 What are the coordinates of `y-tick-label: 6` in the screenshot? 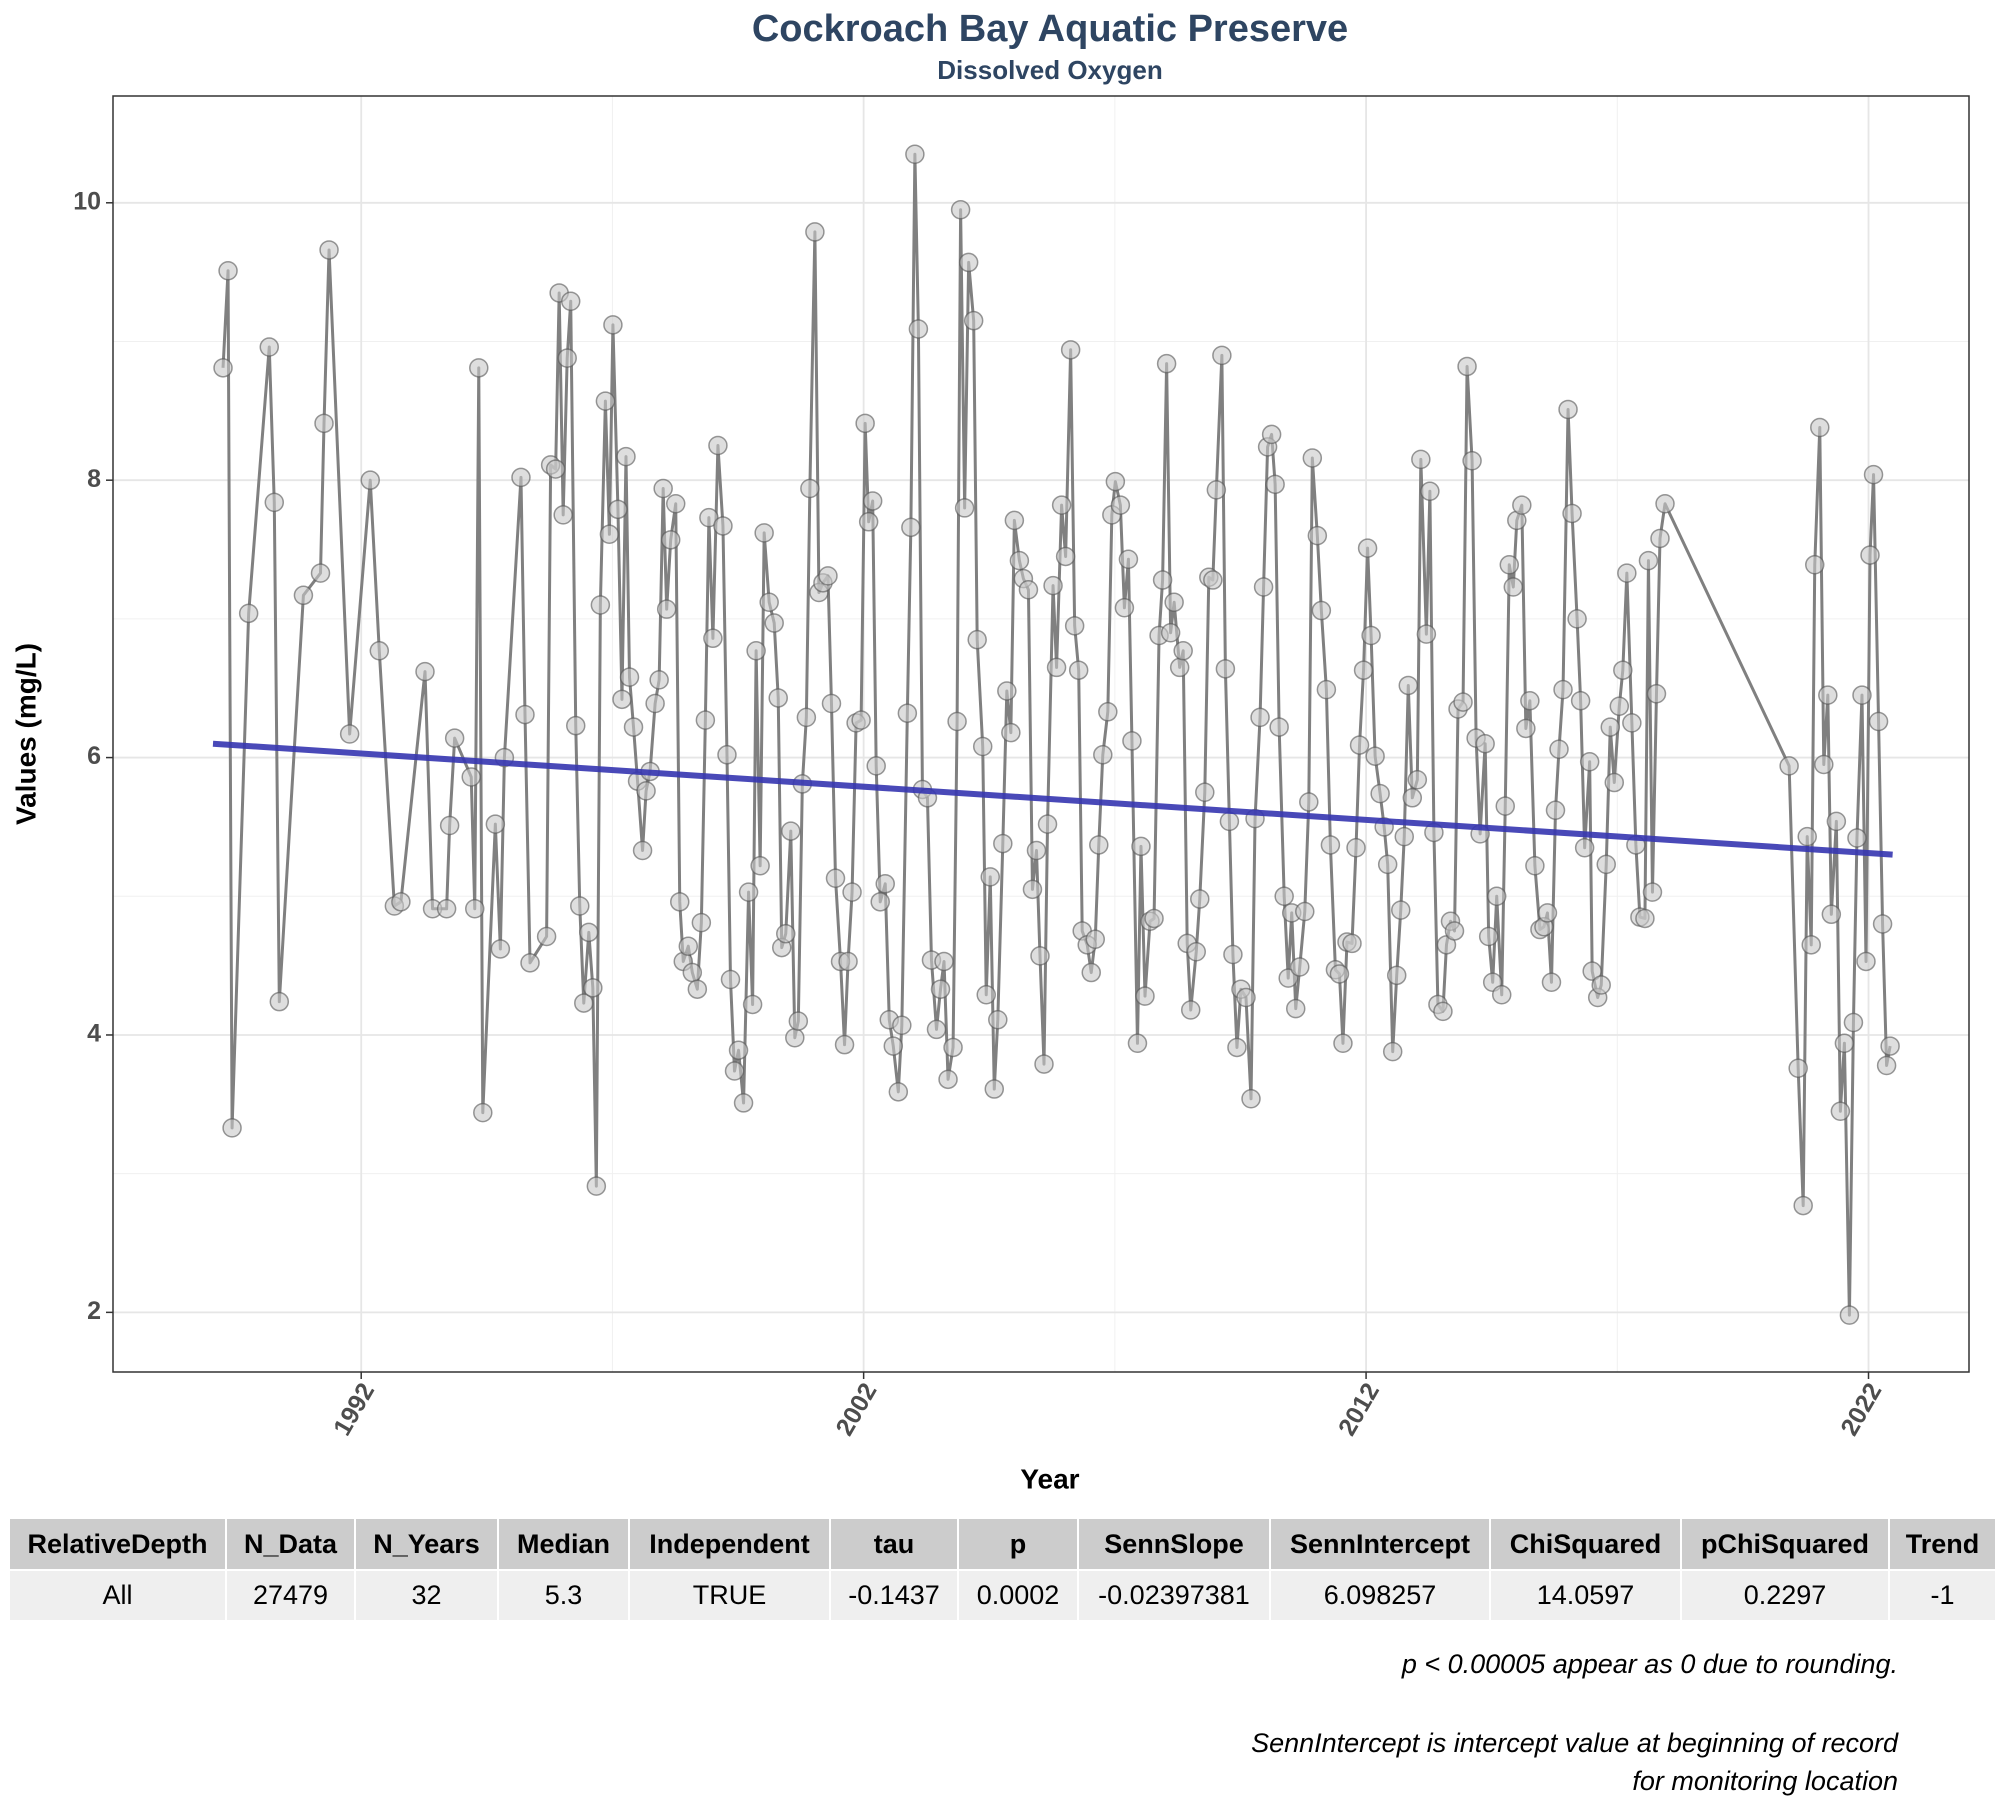 It's located at (94, 756).